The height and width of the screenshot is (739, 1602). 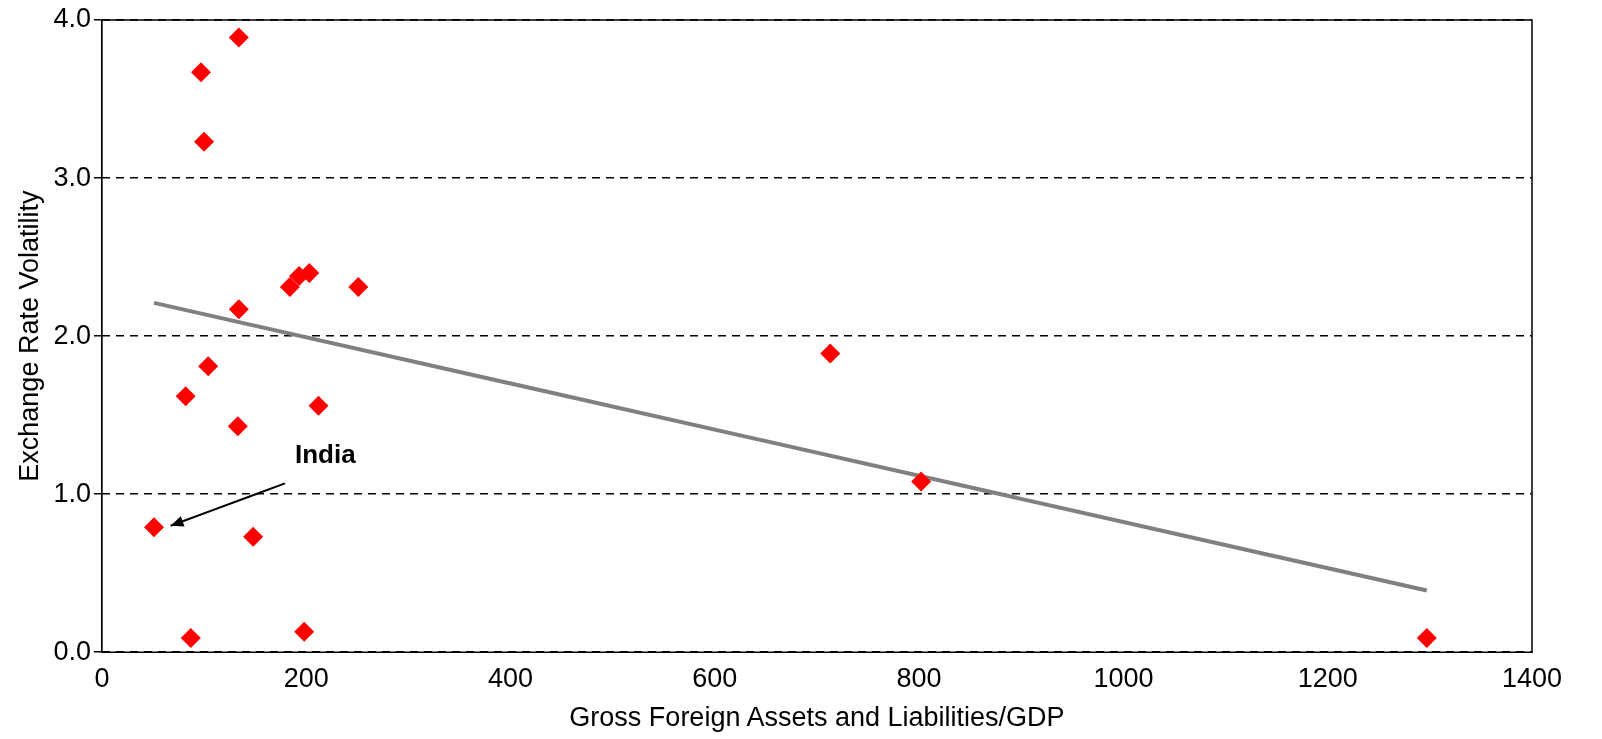 I want to click on y-tick-label: 3.0, so click(x=72, y=176).